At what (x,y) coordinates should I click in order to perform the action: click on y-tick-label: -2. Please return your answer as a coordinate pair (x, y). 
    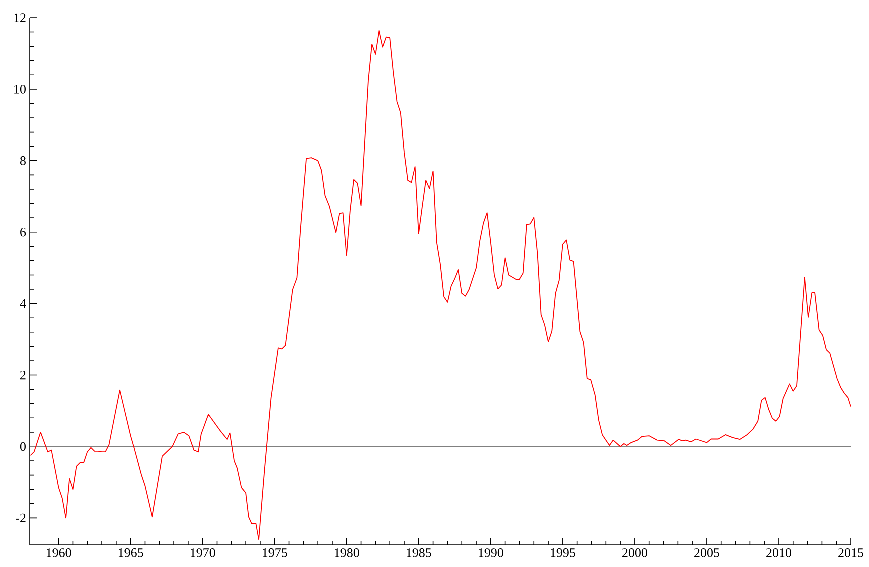
    Looking at the image, I should click on (21, 518).